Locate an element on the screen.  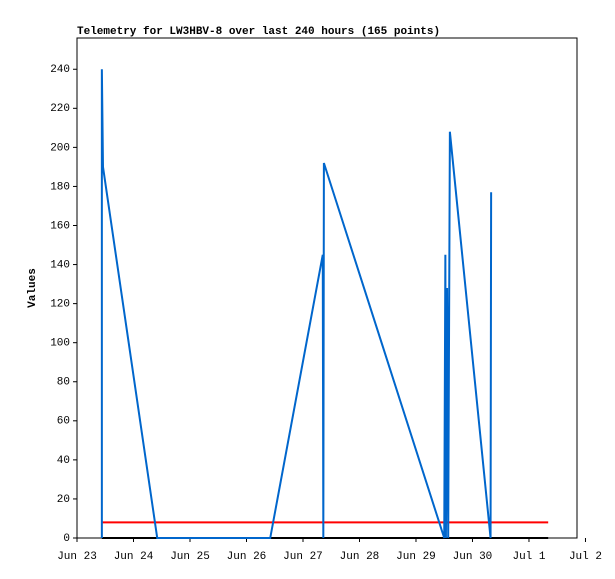
y-tick-label: 120 is located at coordinates (60, 305).